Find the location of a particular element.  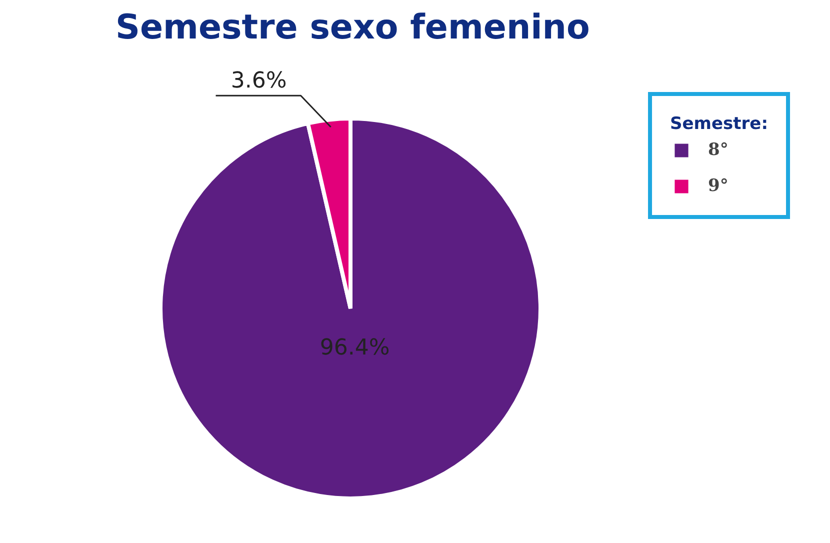

data-label: 96.4% is located at coordinates (355, 347).